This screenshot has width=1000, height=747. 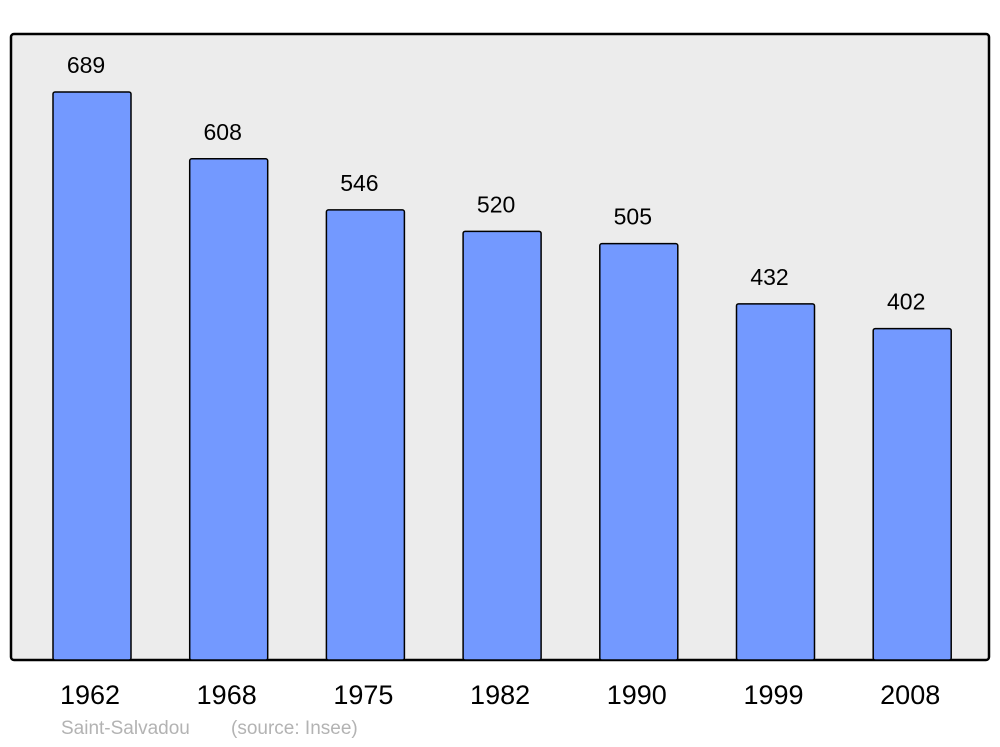 What do you see at coordinates (125, 728) in the screenshot?
I see `place-name: Saint-Salvadou` at bounding box center [125, 728].